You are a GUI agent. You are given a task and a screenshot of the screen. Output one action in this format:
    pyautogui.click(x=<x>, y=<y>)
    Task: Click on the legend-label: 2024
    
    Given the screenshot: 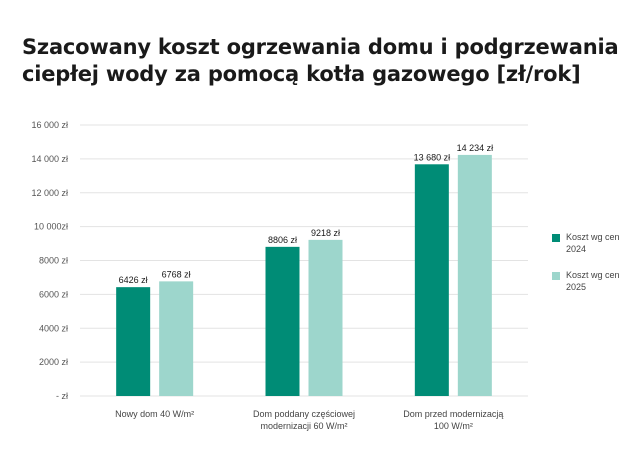 What is the action you would take?
    pyautogui.click(x=576, y=249)
    